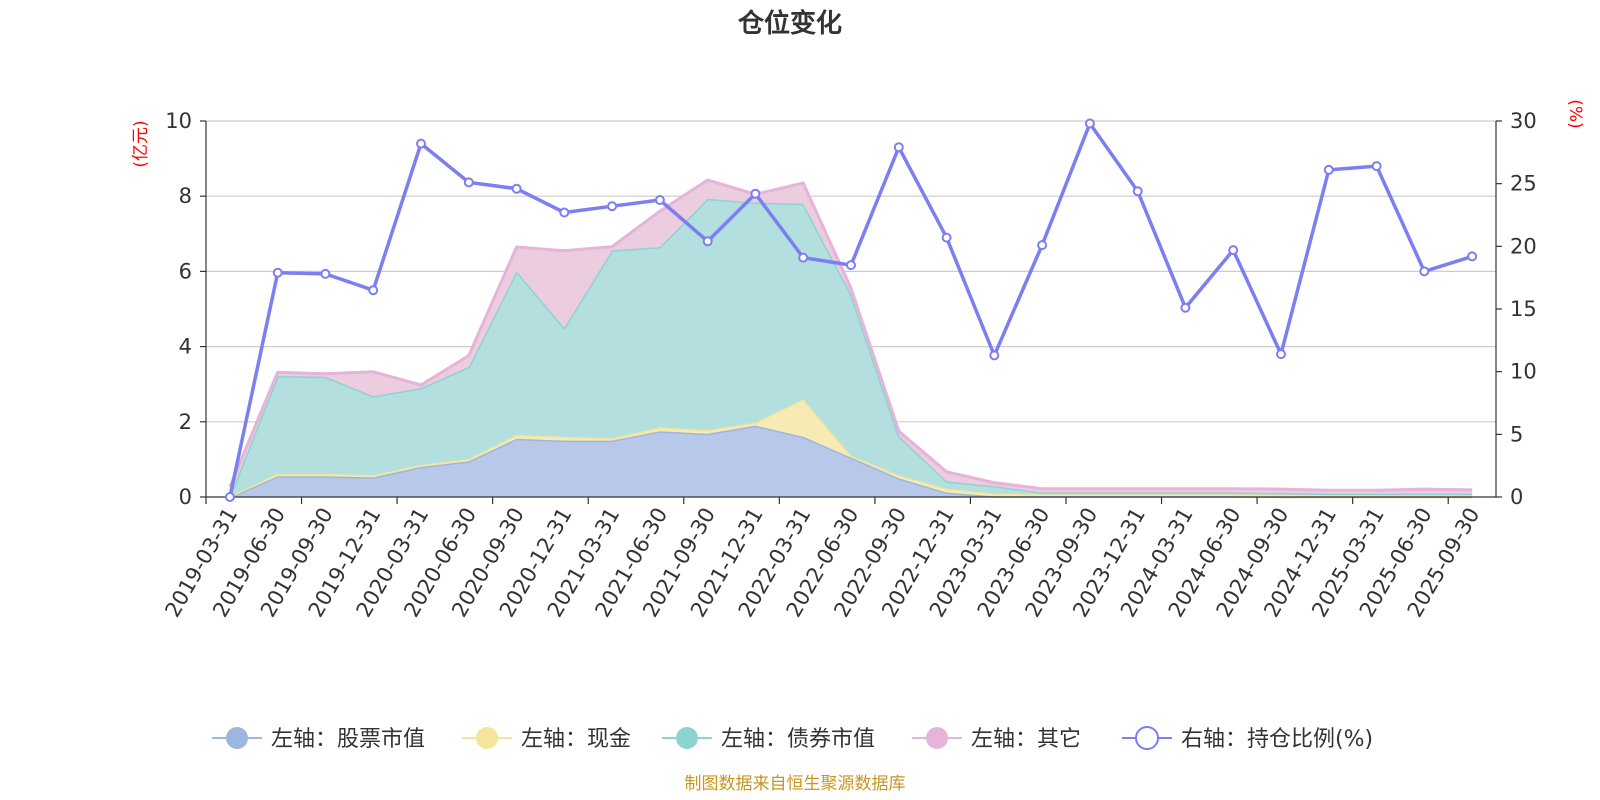 The height and width of the screenshot is (800, 1600). I want to click on left-axis-tick-label: 4, so click(185, 347).